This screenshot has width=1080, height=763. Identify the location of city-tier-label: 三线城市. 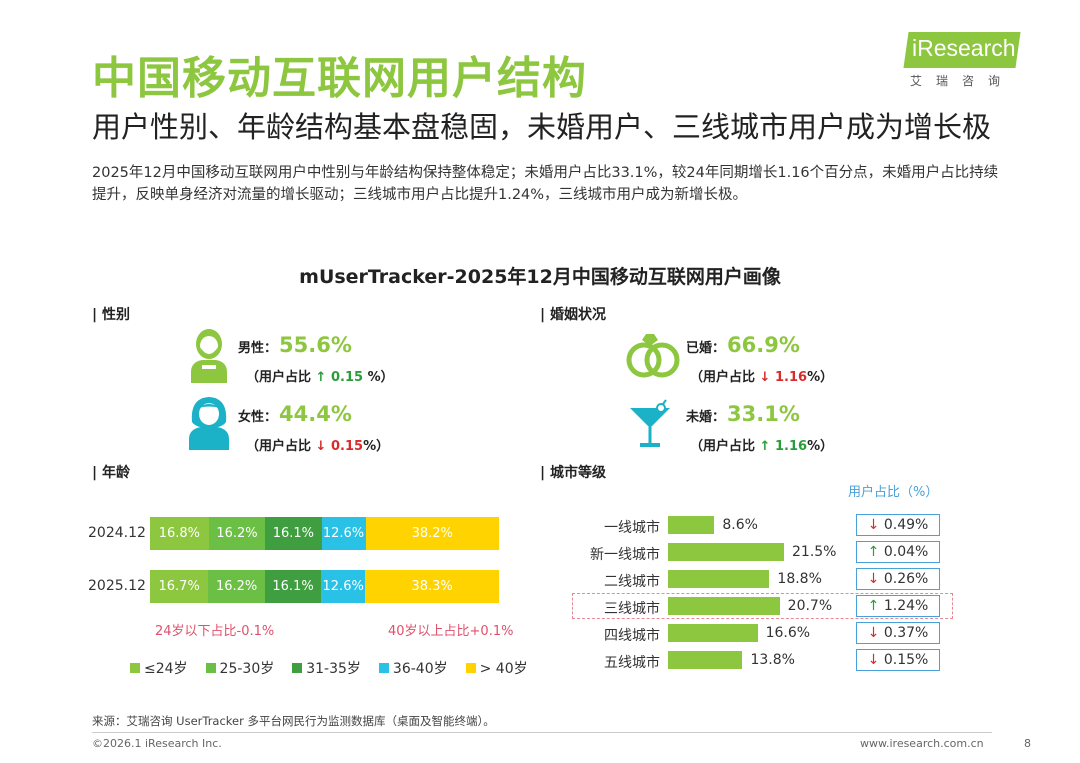
(632, 609).